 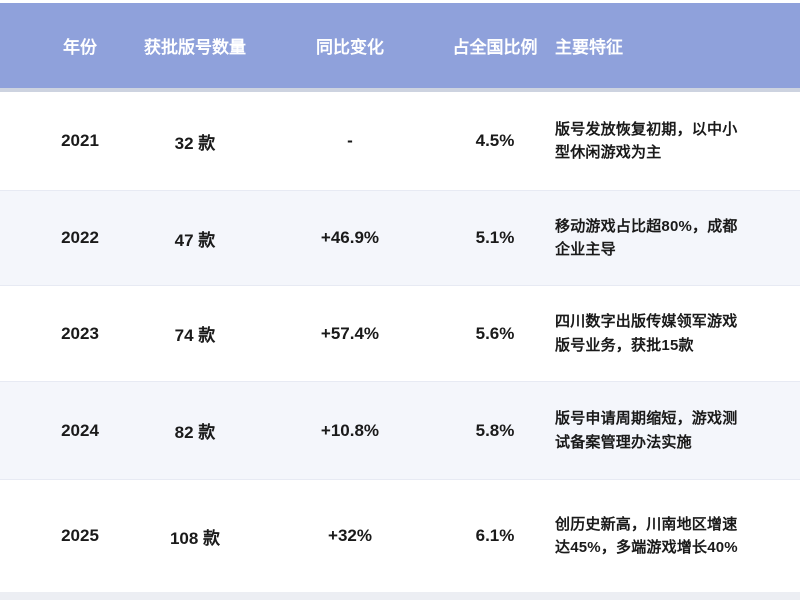 What do you see at coordinates (80, 237) in the screenshot?
I see `year-cell: 2022` at bounding box center [80, 237].